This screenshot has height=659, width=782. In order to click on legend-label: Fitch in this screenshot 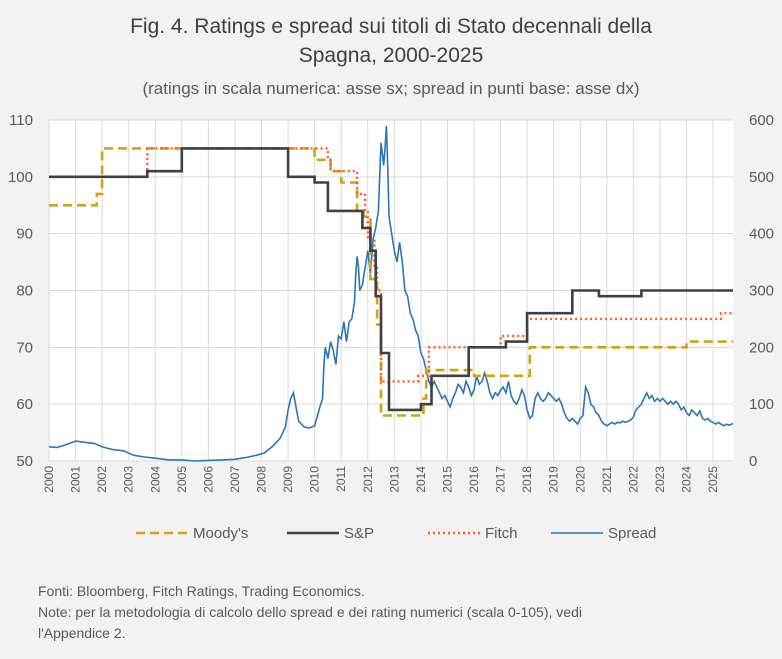, I will do `click(501, 533)`.